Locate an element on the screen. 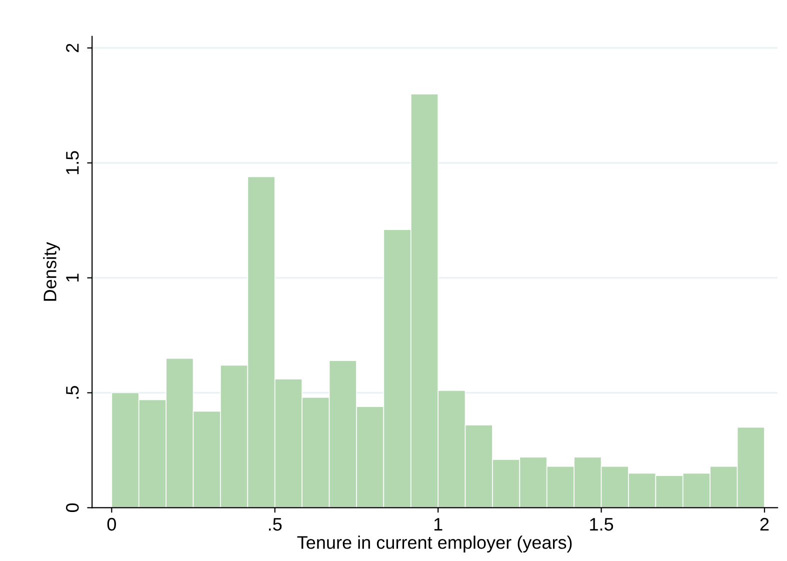 Image resolution: width=787 pixels, height=561 pixels. x-tick-label: 1.5 is located at coordinates (602, 524).